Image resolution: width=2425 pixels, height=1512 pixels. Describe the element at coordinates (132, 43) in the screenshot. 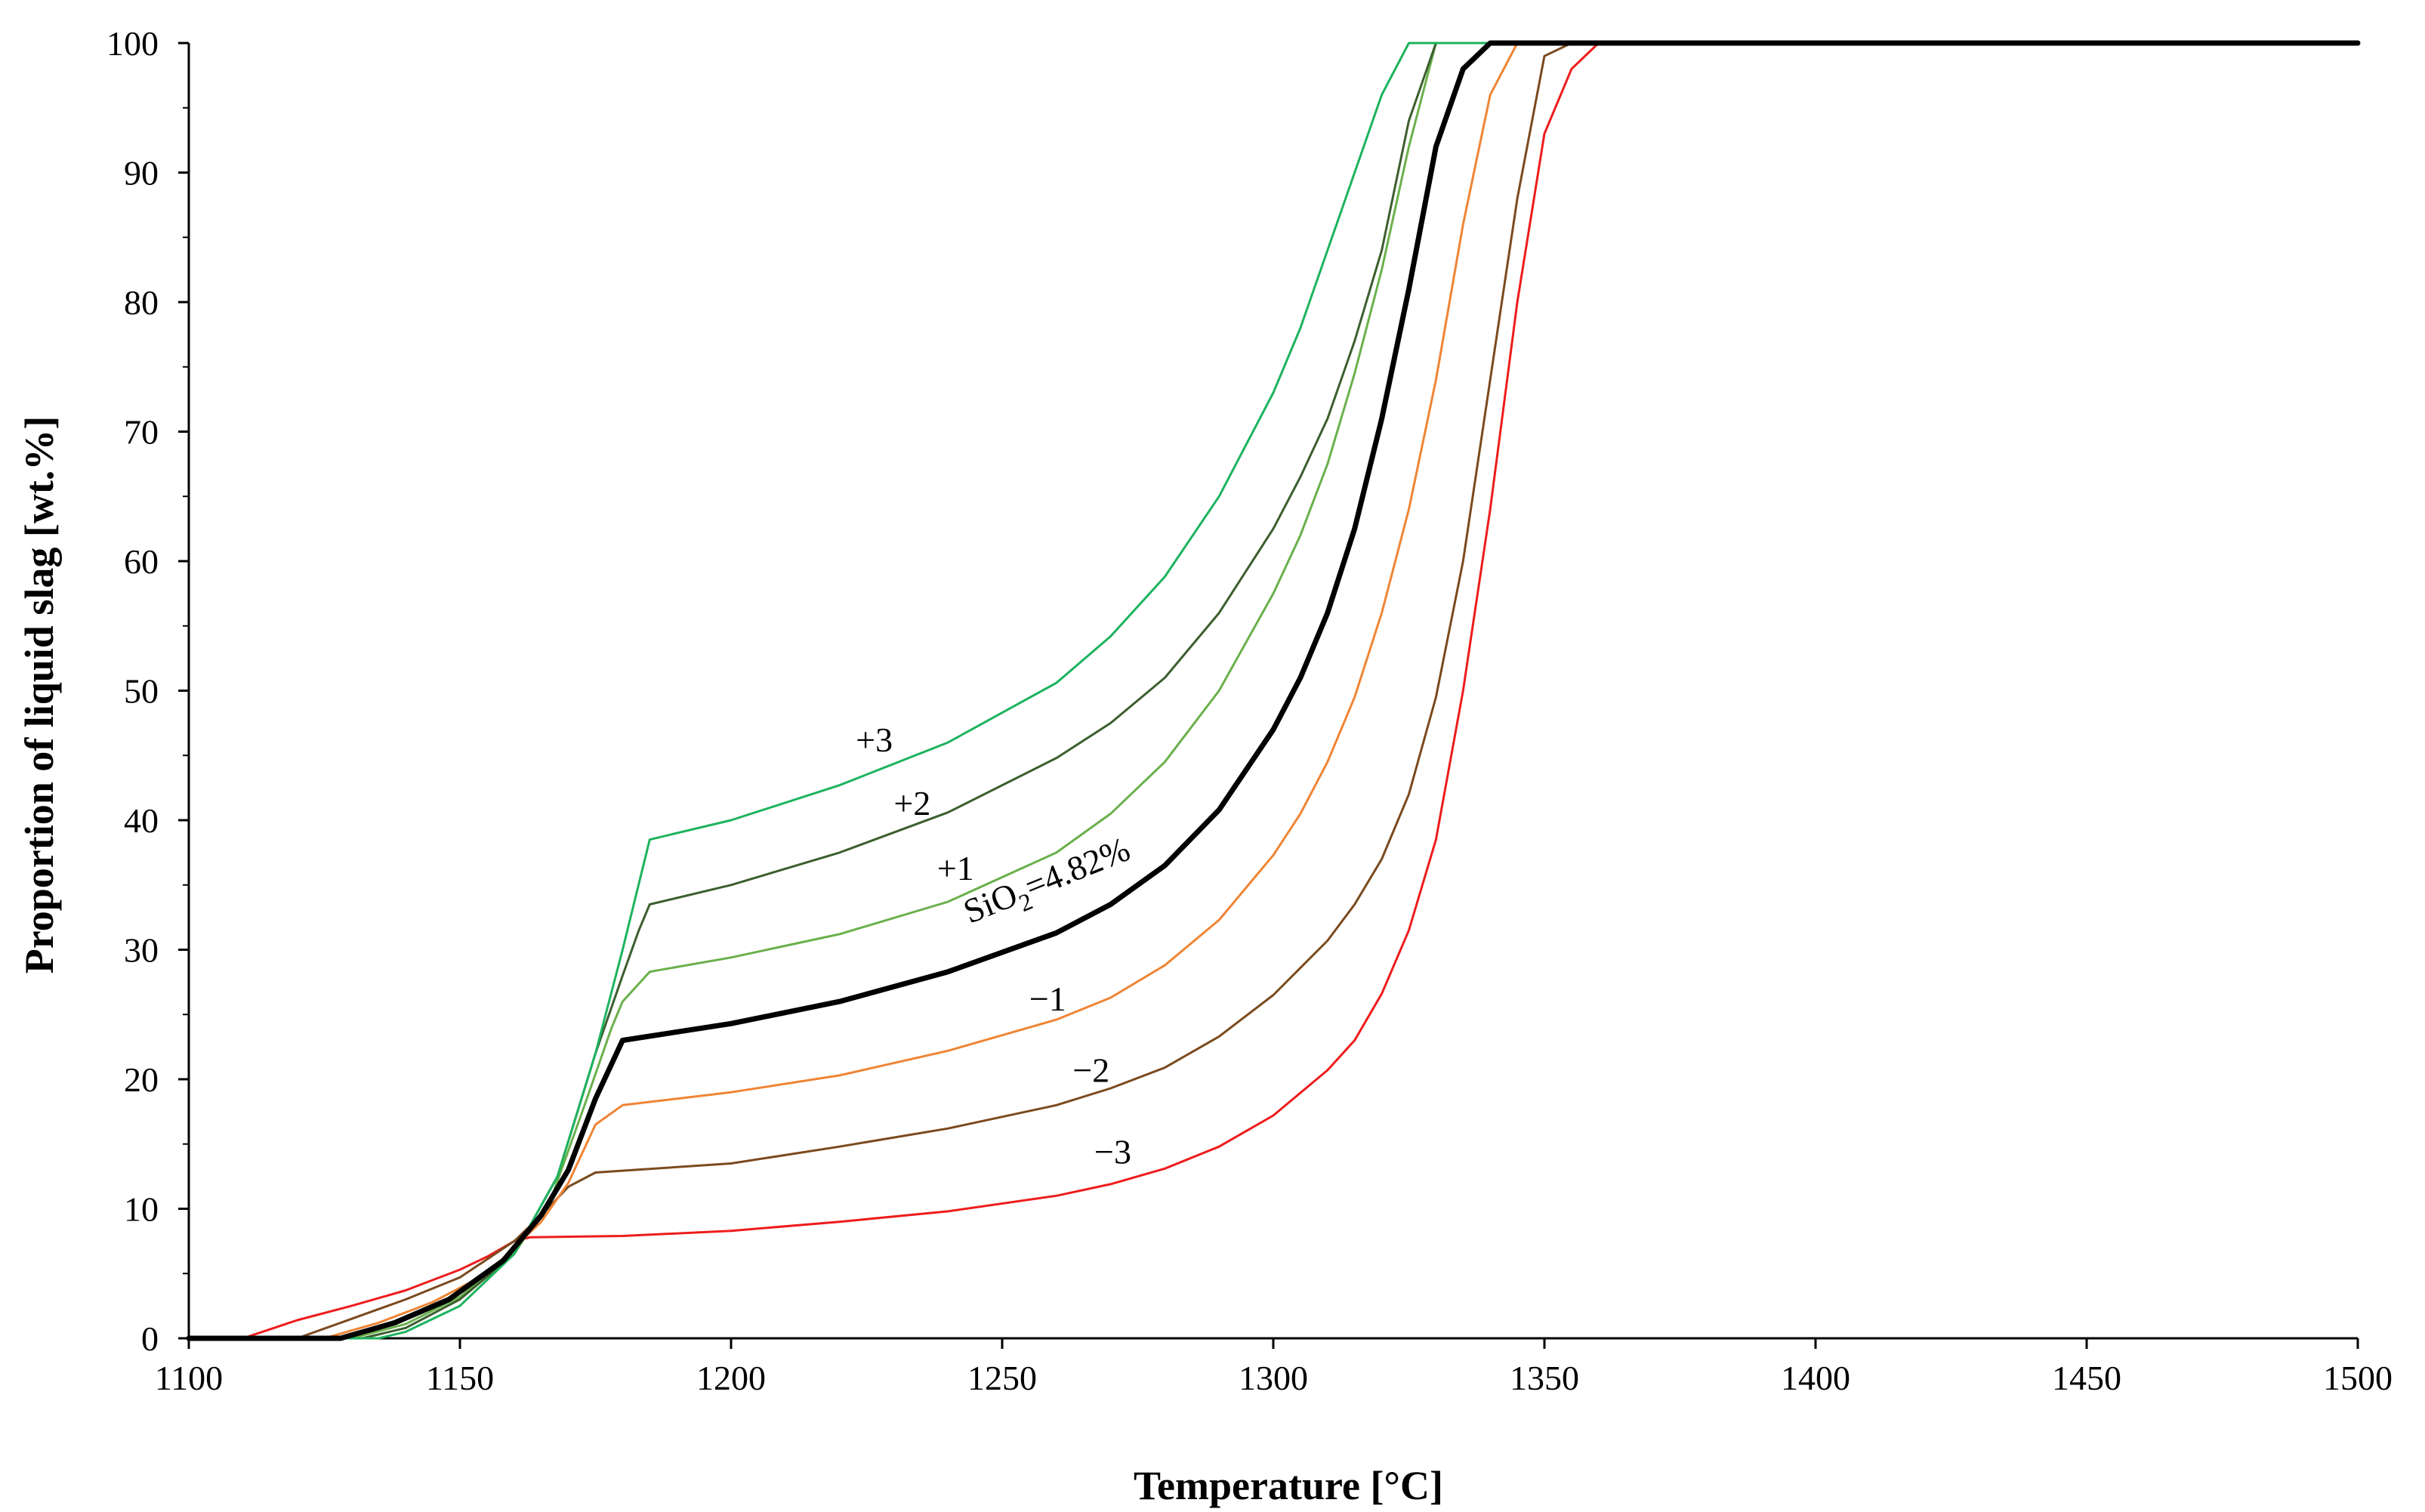

I see `y-tick-label: 100` at that location.